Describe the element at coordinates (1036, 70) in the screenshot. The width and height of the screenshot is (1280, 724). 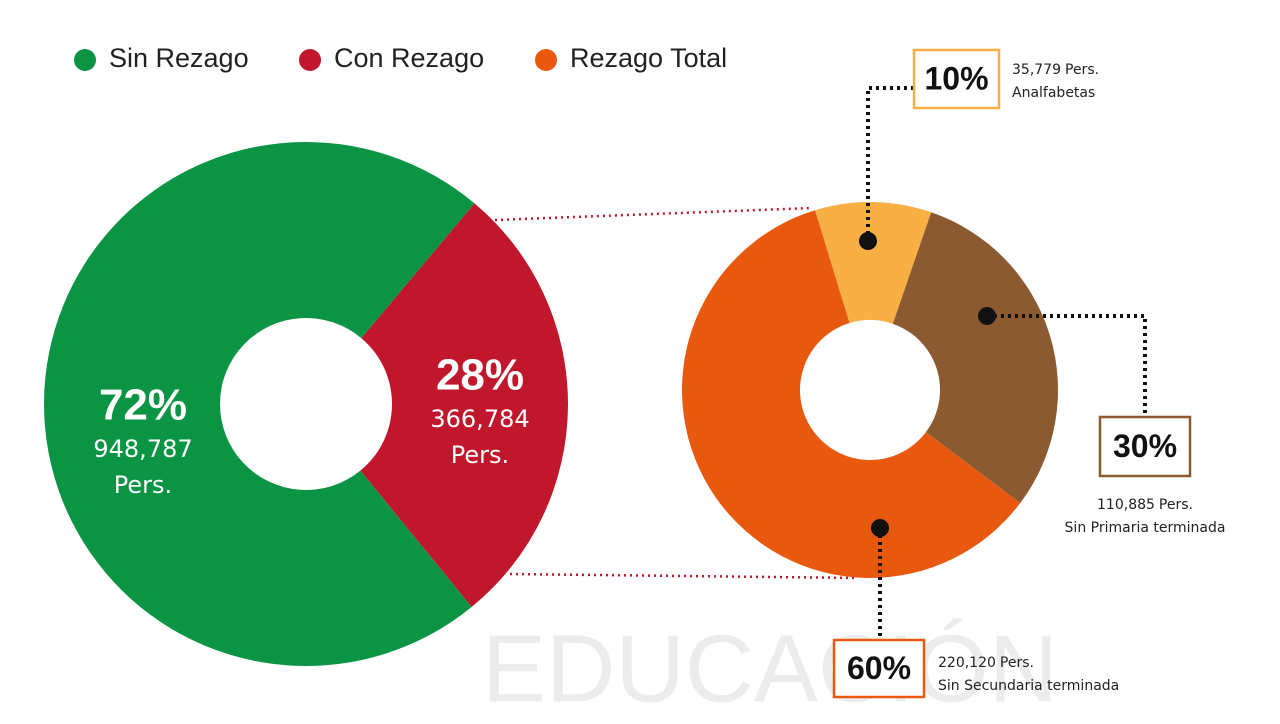
I see `count-label: 35,779` at that location.